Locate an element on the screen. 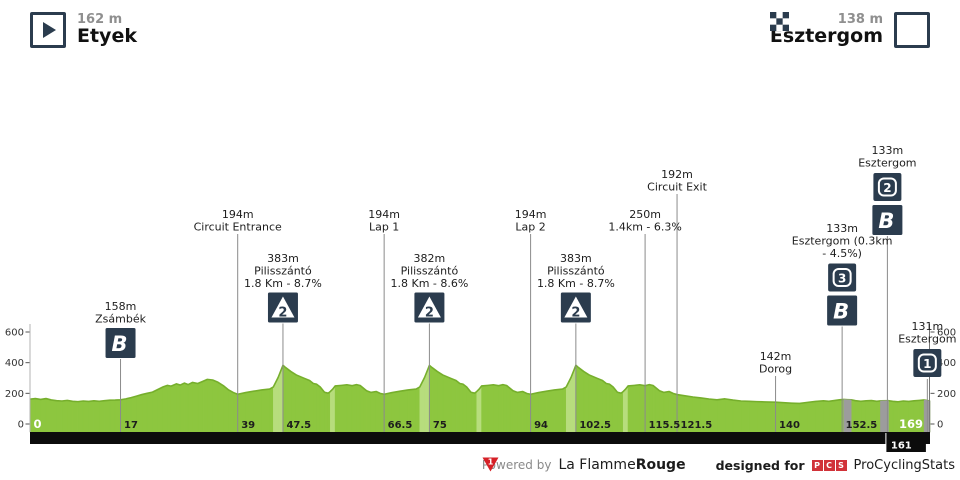 The width and height of the screenshot is (960, 480). start-elevation: 162 m is located at coordinates (100, 20).